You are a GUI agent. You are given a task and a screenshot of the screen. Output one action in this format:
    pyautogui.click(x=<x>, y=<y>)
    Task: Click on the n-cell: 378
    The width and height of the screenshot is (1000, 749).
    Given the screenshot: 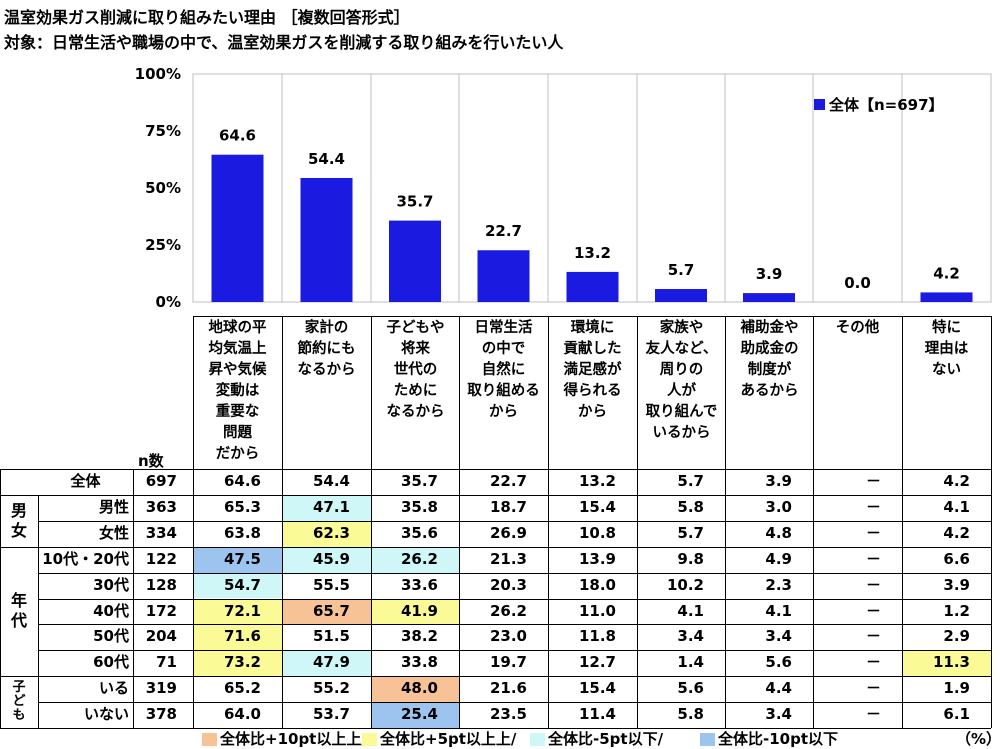 What is the action you would take?
    pyautogui.click(x=161, y=714)
    